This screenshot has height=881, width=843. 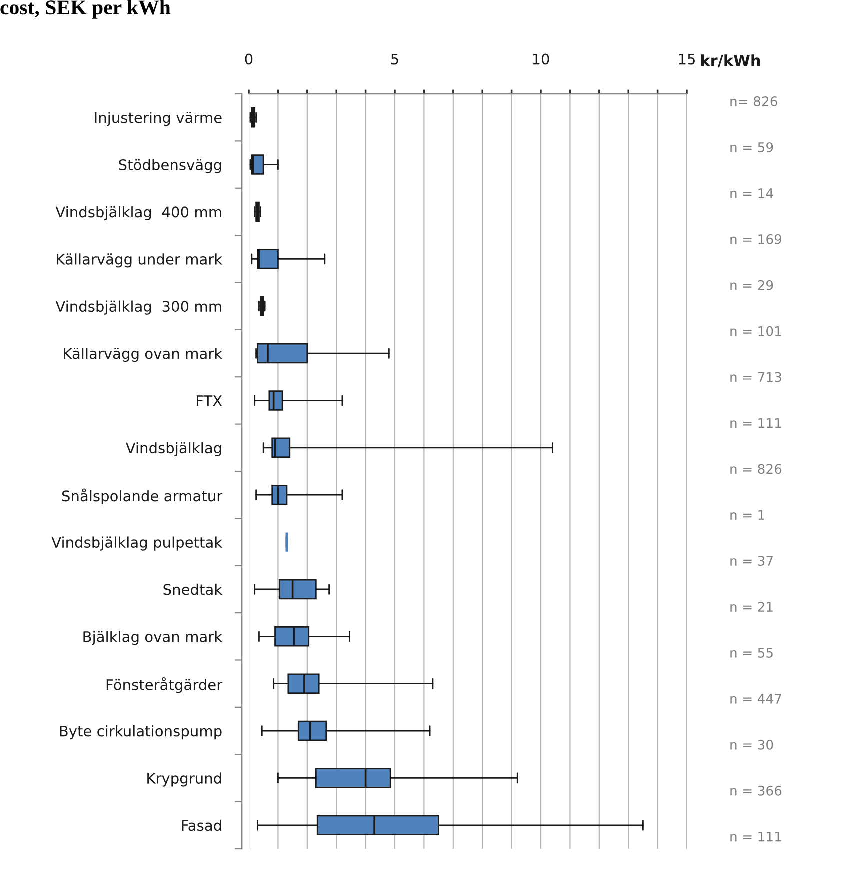 What do you see at coordinates (153, 638) in the screenshot?
I see `y-tick-label: Bjälklag ovan mark` at bounding box center [153, 638].